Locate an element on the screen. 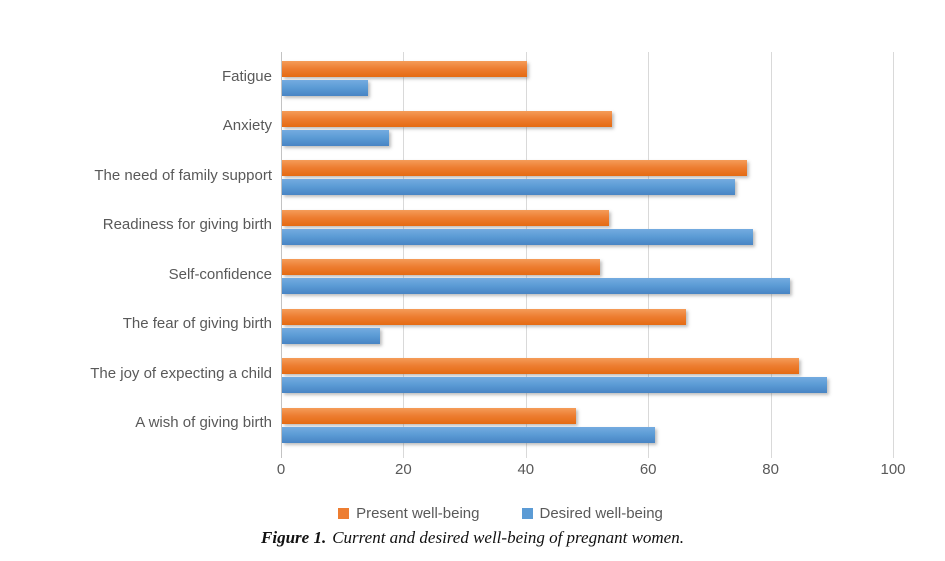  legend-label-desired: Desired well-being is located at coordinates (601, 513).